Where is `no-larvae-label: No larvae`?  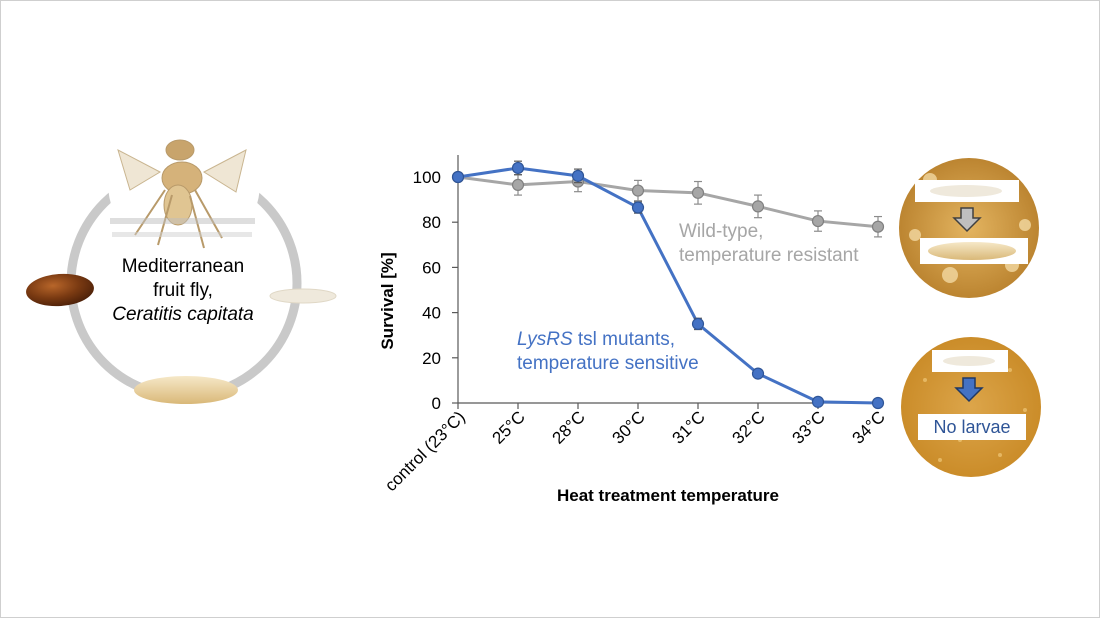 no-larvae-label: No larvae is located at coordinates (972, 427).